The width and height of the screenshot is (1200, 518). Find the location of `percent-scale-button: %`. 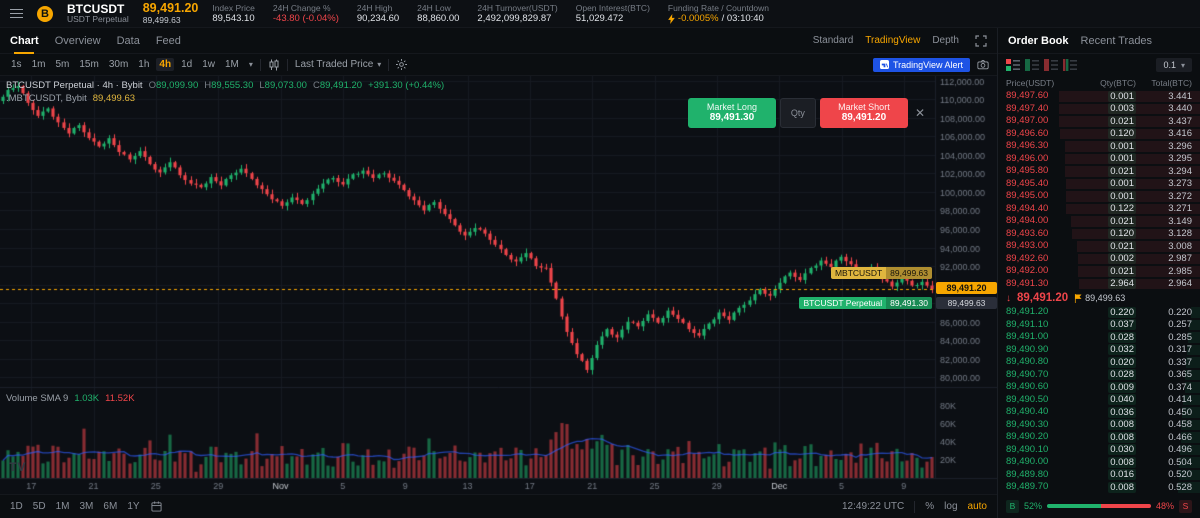

percent-scale-button: % is located at coordinates (930, 506).